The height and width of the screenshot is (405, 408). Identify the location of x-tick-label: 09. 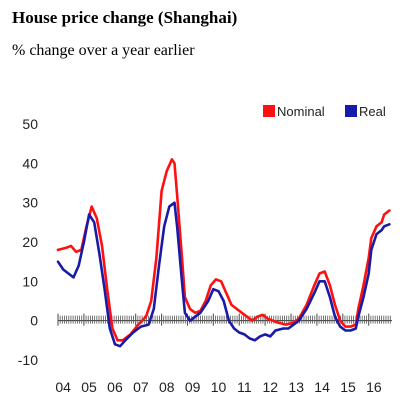
(193, 387).